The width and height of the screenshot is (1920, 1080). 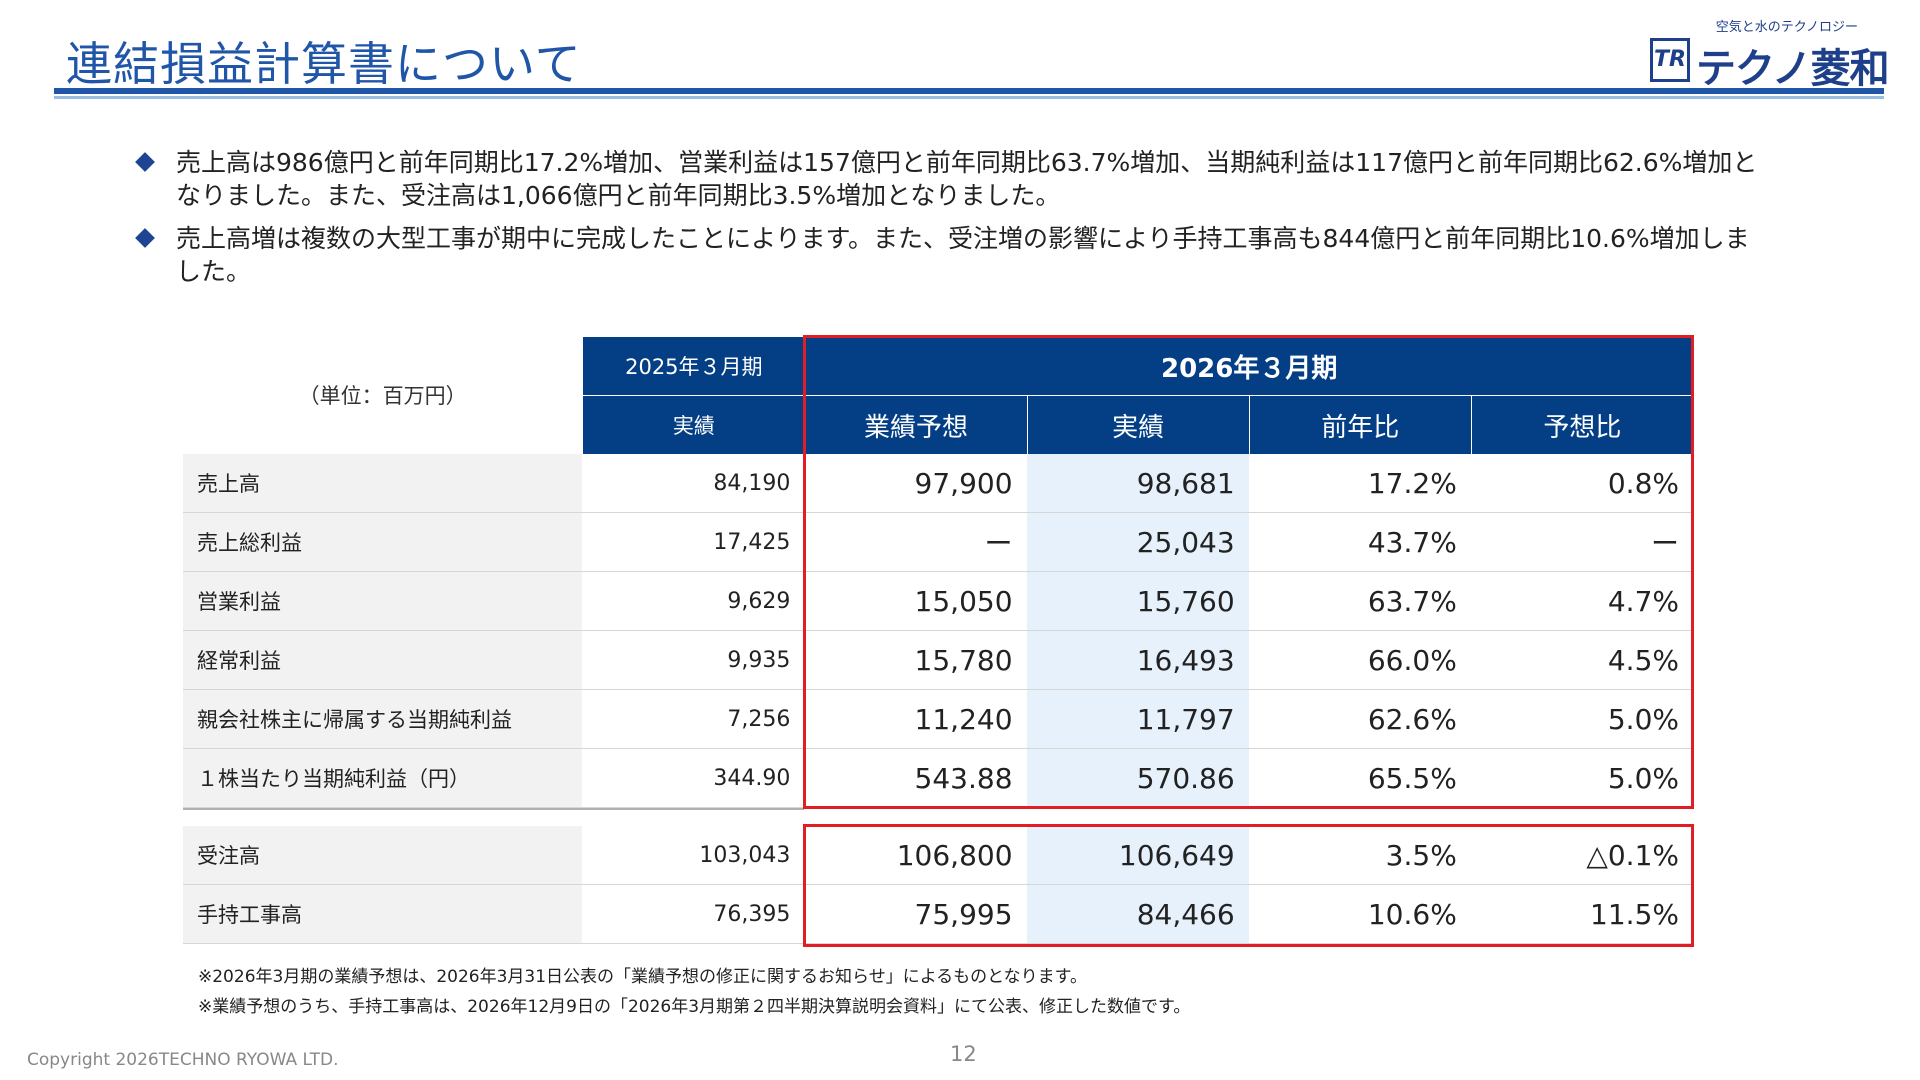 I want to click on prev-actual-value: 84,190, so click(x=693, y=483).